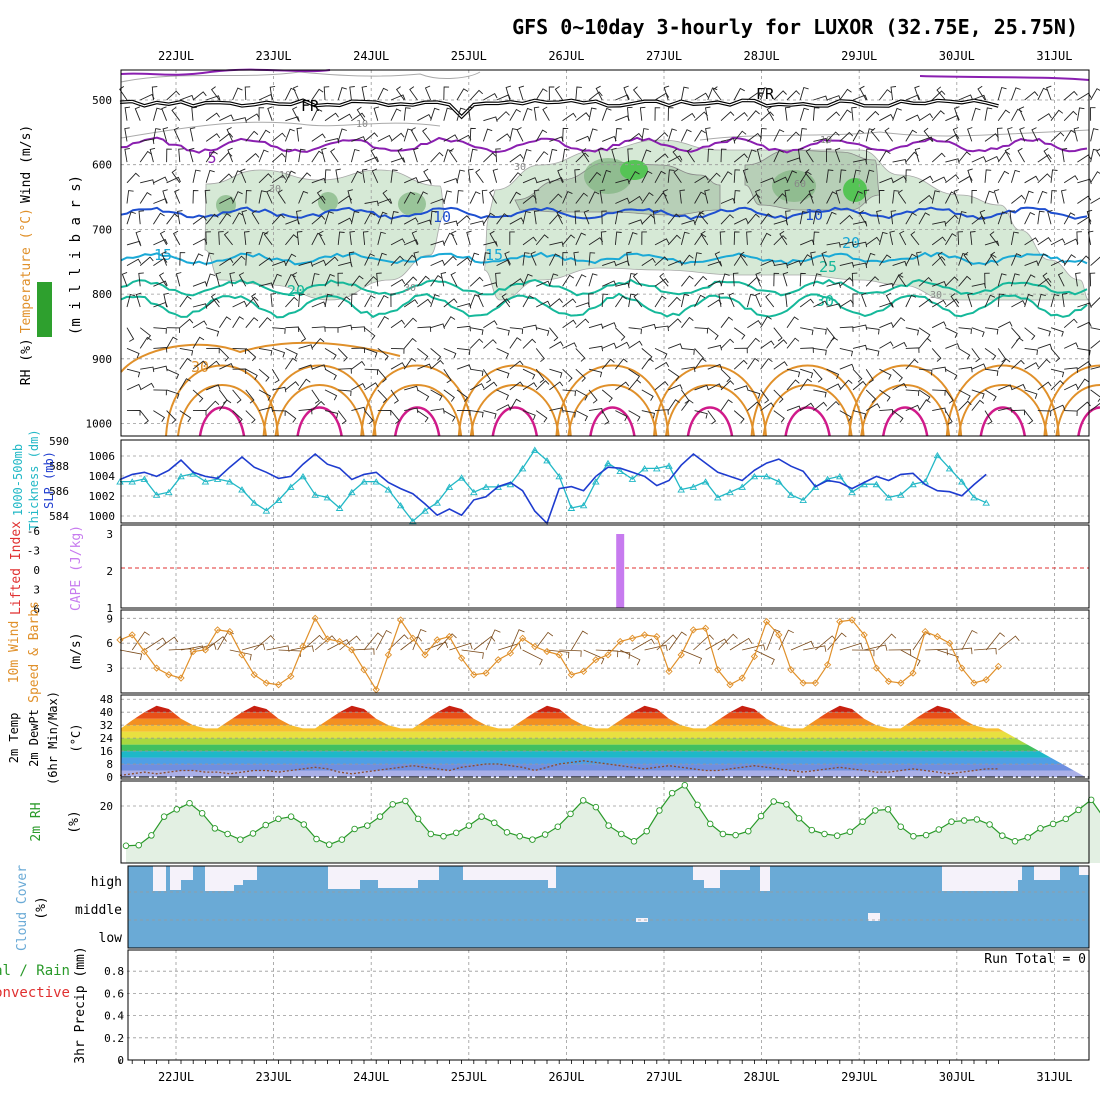  I want to click on wind10-ylabel-part: (m/s), so click(76, 651).